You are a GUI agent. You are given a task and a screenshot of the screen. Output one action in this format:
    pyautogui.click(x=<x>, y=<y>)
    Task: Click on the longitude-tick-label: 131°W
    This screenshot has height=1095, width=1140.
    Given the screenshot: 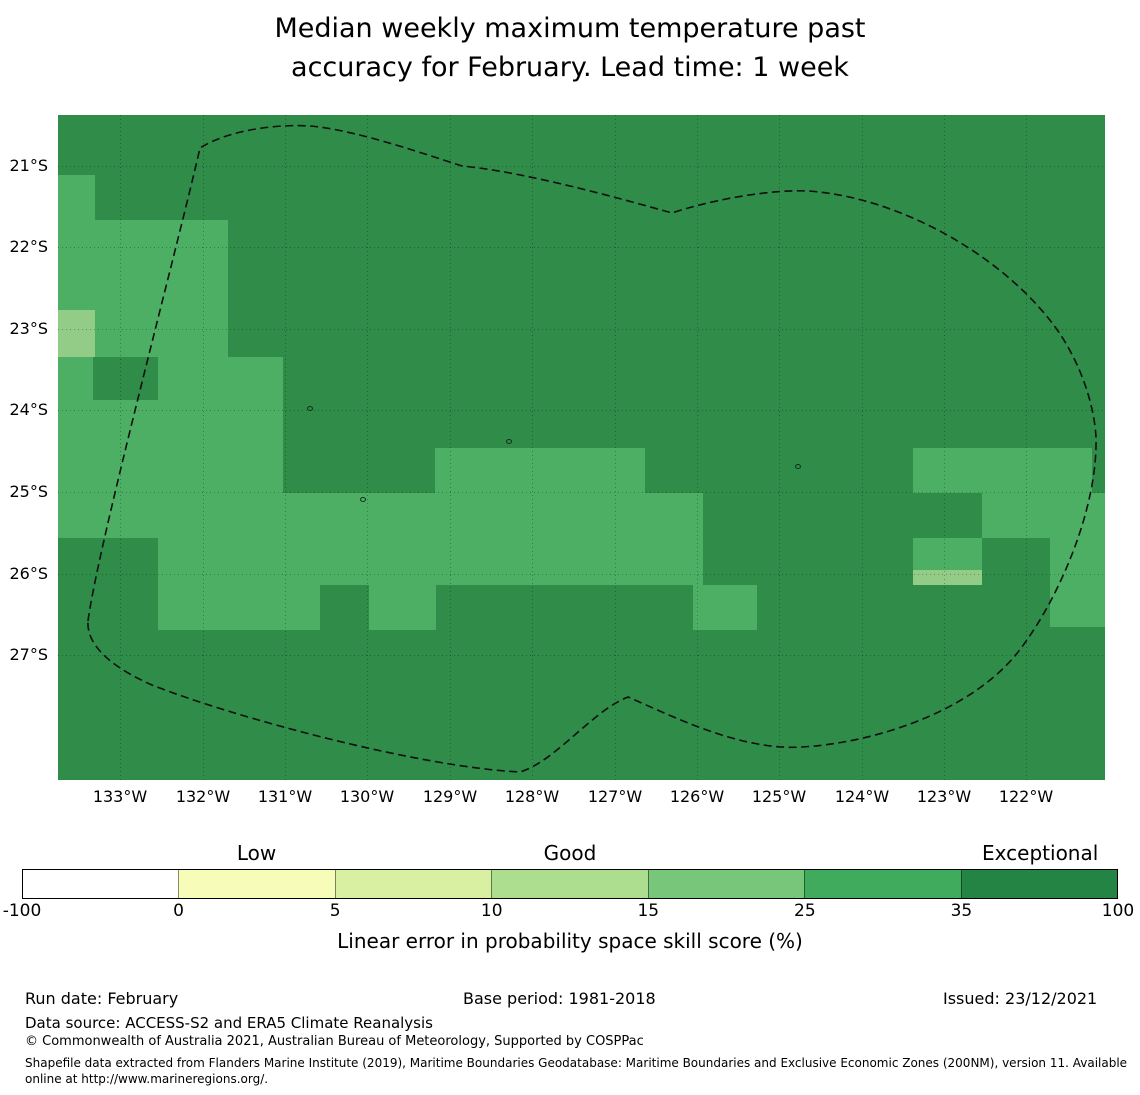 What is the action you would take?
    pyautogui.click(x=285, y=796)
    